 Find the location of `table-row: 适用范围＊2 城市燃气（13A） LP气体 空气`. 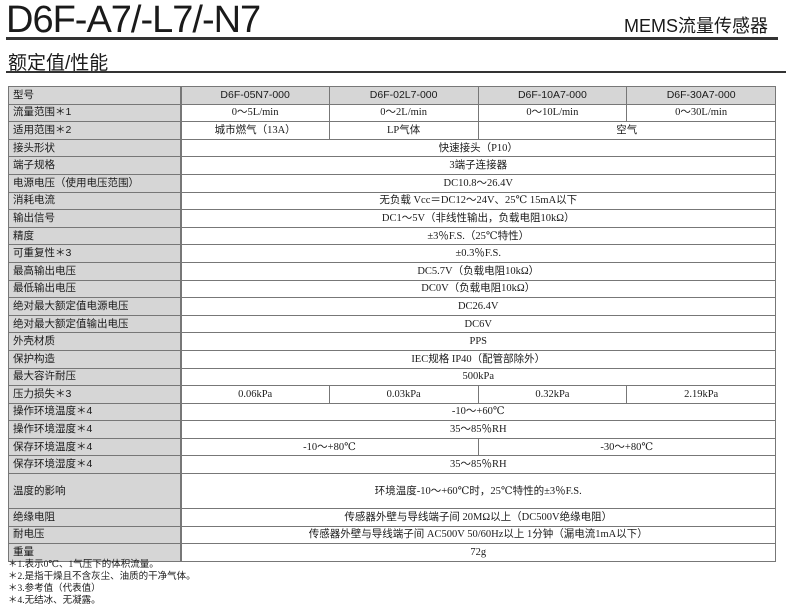

table-row: 适用范围＊2 城市燃气（13A） LP气体 空气 is located at coordinates (392, 130).